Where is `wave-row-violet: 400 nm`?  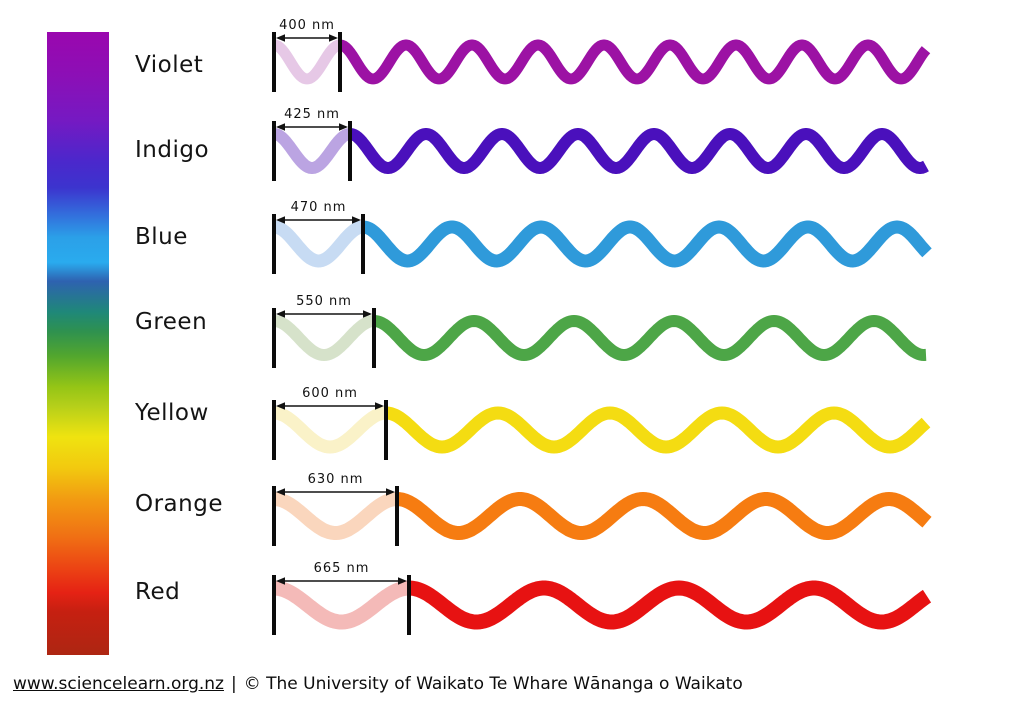 wave-row-violet: 400 nm is located at coordinates (600, 55).